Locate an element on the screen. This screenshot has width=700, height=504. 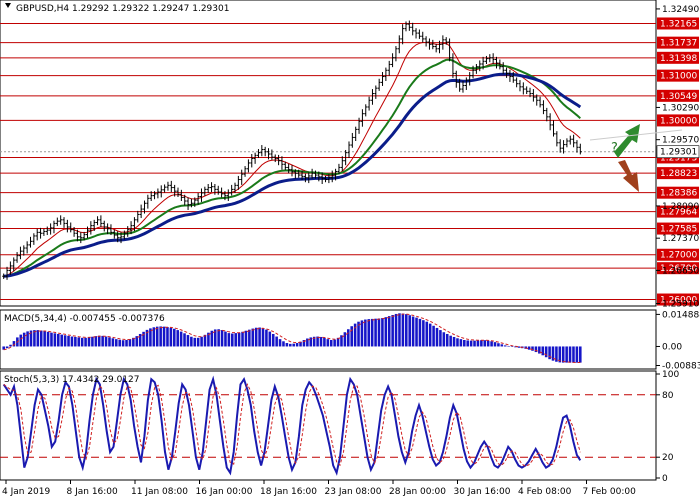
stoch-title: Stoch(5,3,3) 17.4342 29.0127 is located at coordinates (71, 380).